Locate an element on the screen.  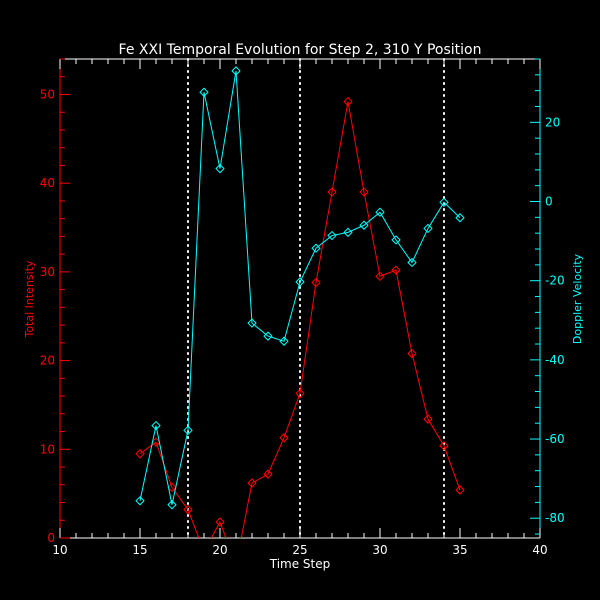
x-tick-label: 10 is located at coordinates (59, 550).